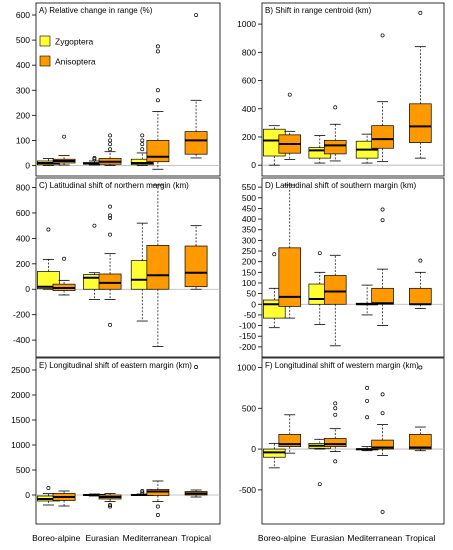  What do you see at coordinates (23, 140) in the screenshot?
I see `y-tick-label: 100` at bounding box center [23, 140].